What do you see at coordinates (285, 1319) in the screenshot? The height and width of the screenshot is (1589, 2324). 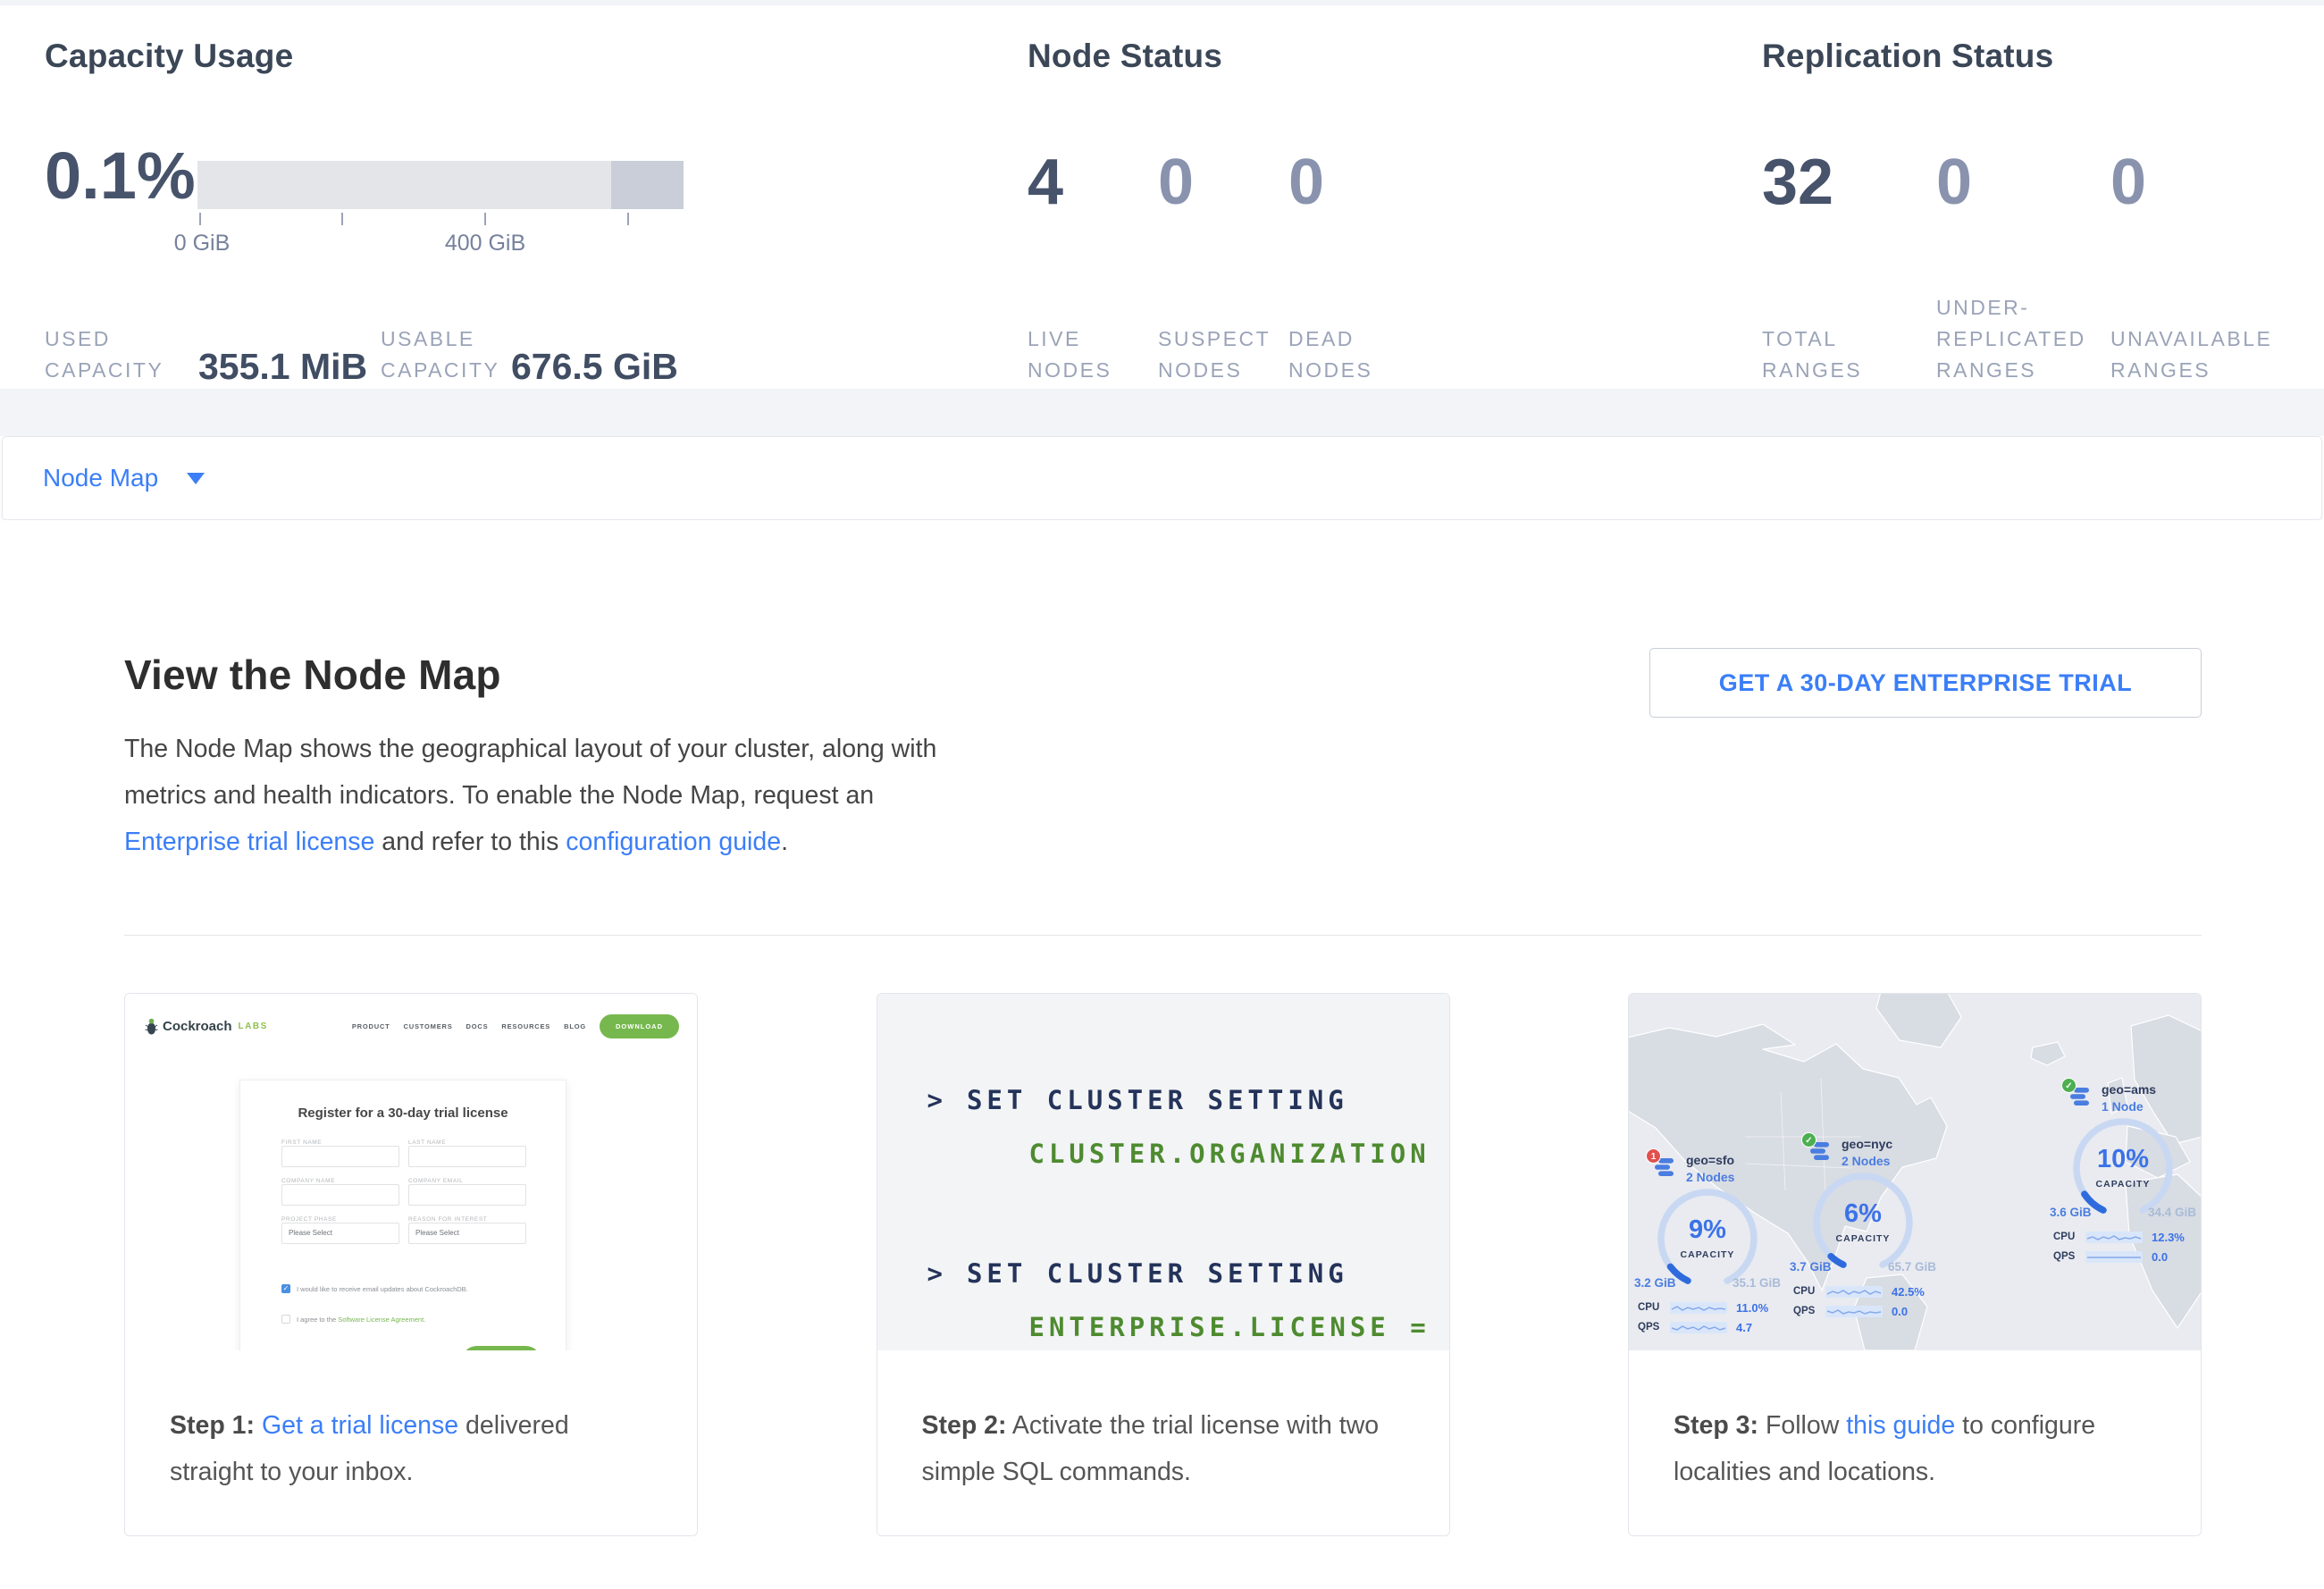 I see `empty-checkbox-icon` at bounding box center [285, 1319].